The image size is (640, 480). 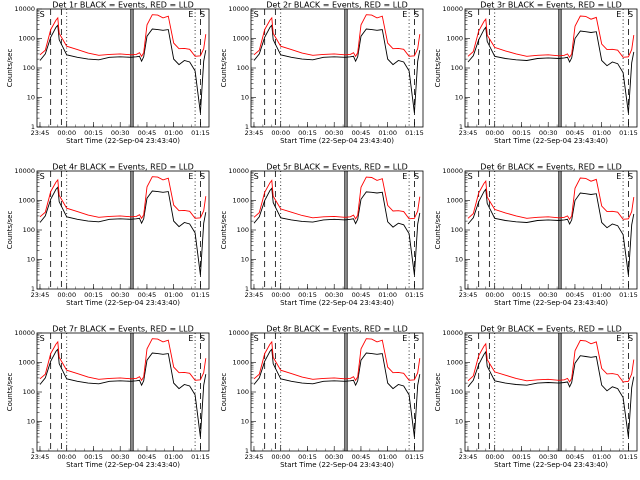 I want to click on panel-title: Det 2r BLACK = Events, RED = LLD, so click(x=337, y=5).